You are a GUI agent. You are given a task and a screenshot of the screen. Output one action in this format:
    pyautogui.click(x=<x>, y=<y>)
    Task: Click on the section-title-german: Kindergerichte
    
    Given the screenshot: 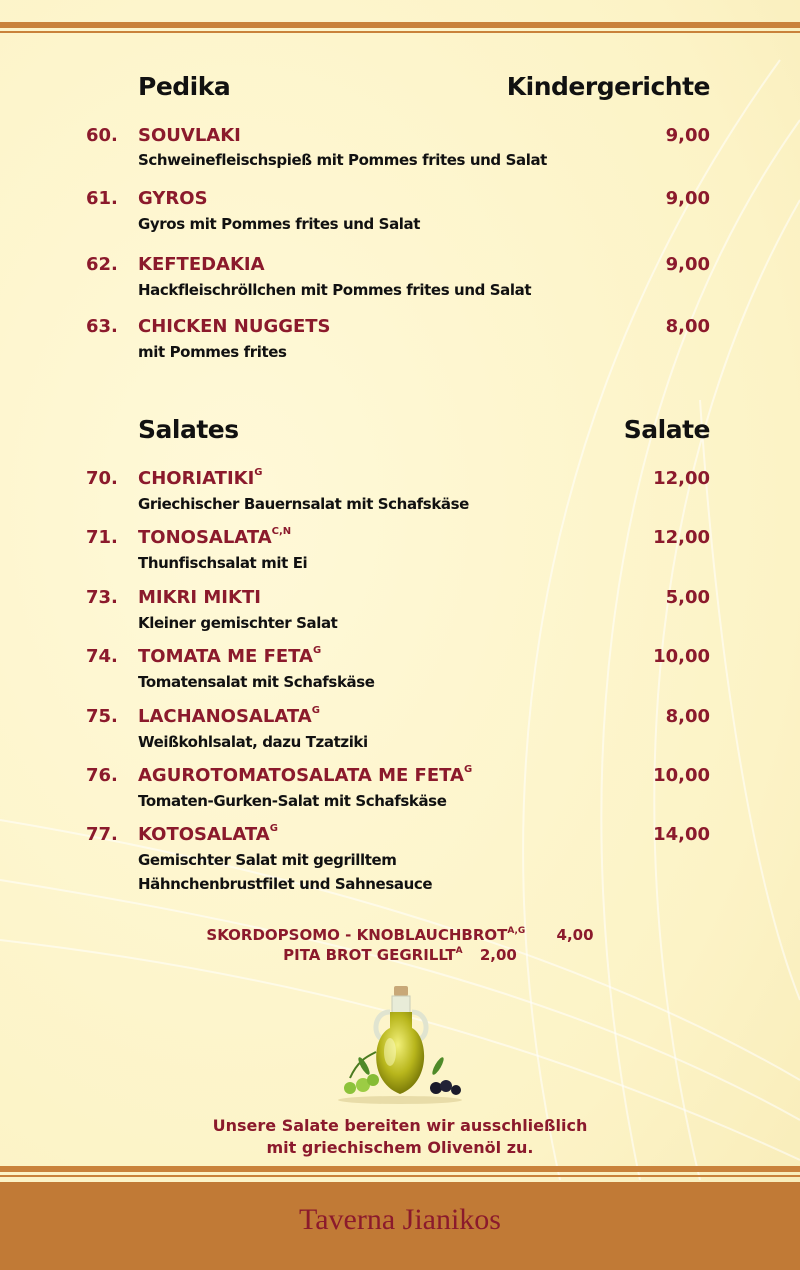 What is the action you would take?
    pyautogui.click(x=608, y=86)
    